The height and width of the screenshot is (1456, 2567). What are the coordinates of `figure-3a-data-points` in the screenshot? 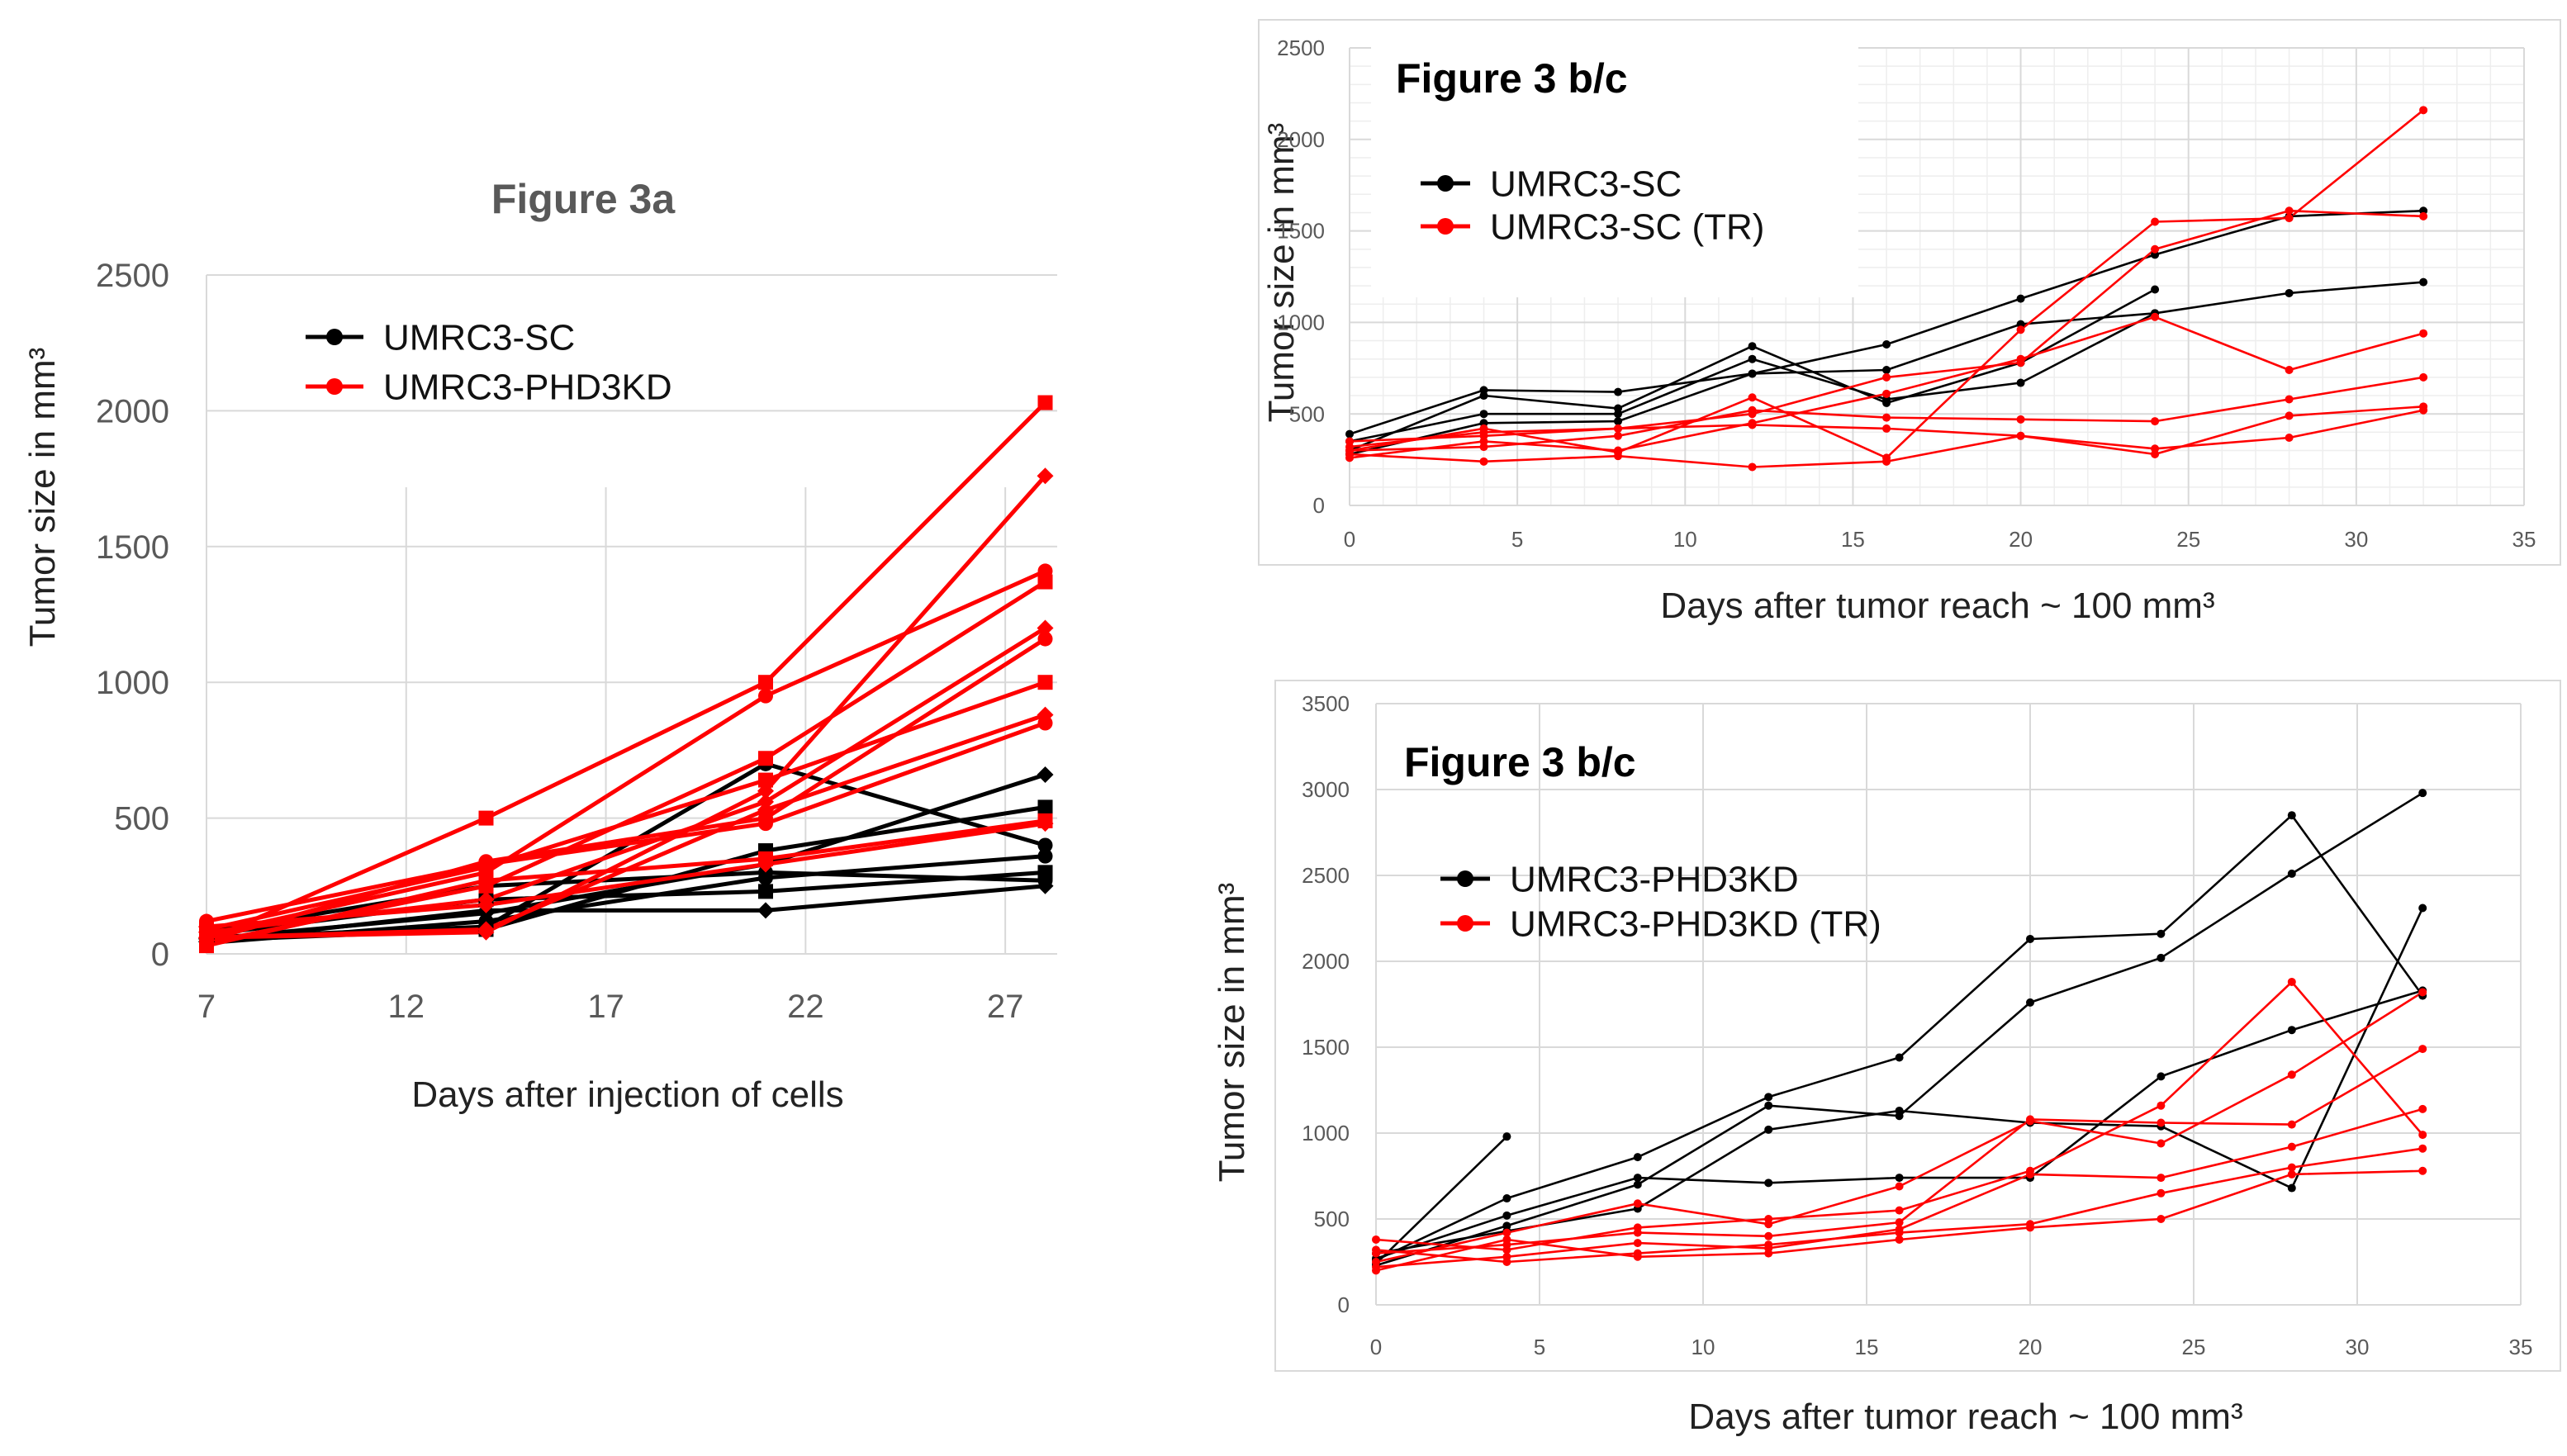 It's located at (626, 674).